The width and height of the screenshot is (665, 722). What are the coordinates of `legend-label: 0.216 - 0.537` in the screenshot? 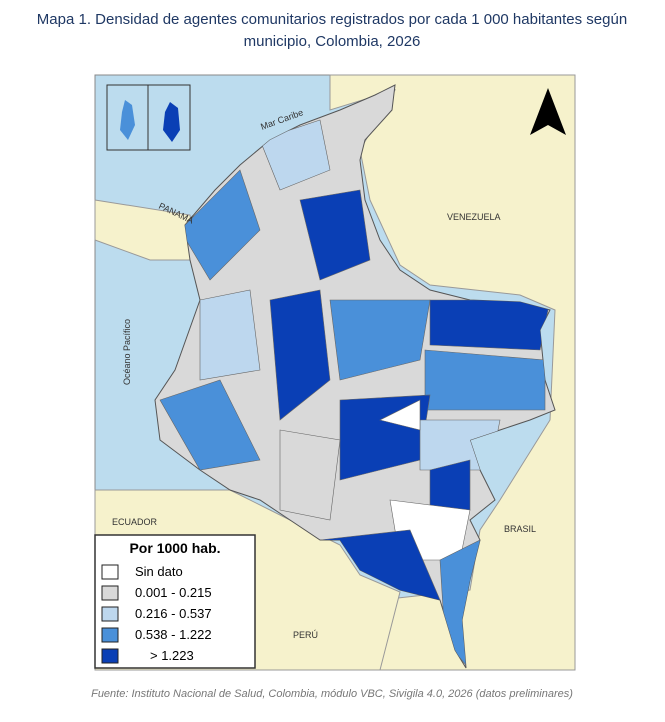 It's located at (173, 613).